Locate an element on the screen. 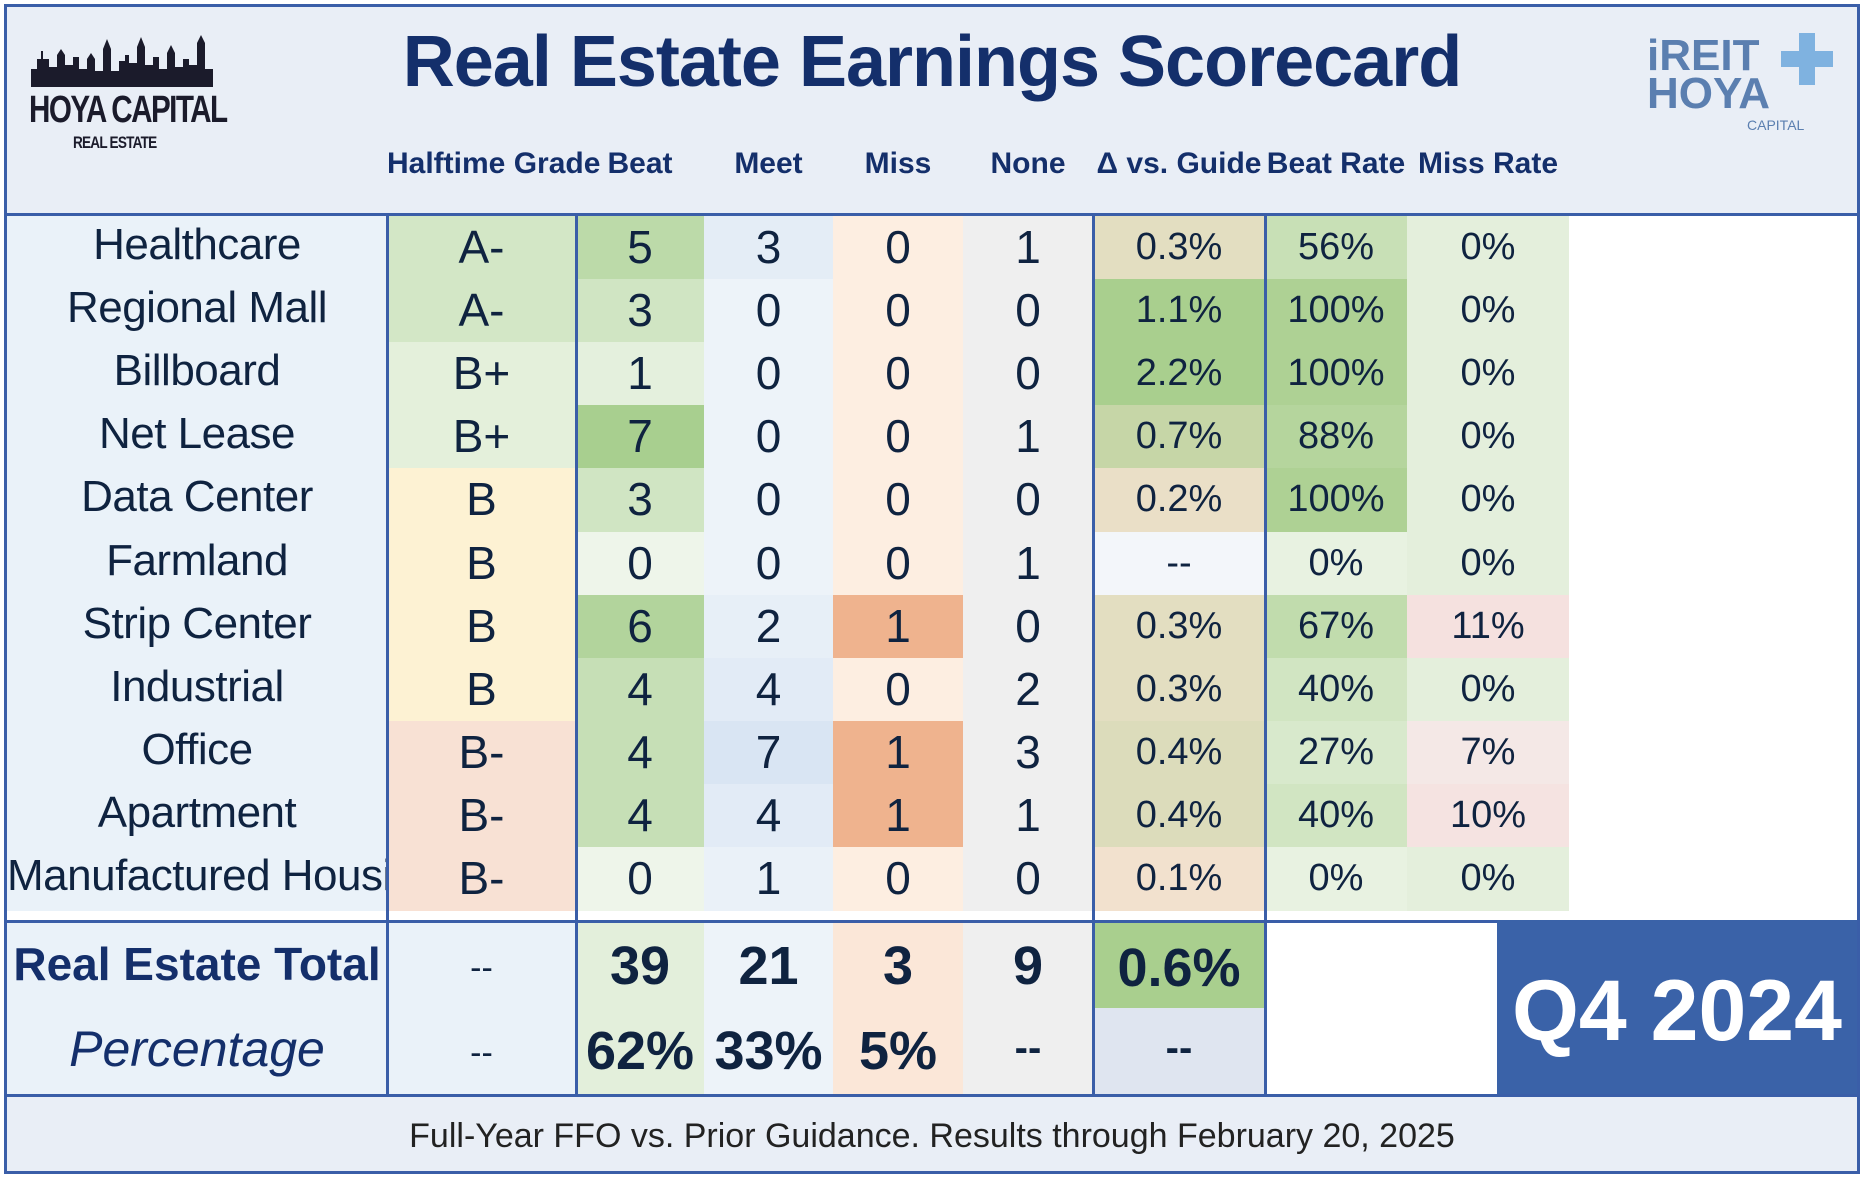 The height and width of the screenshot is (1180, 1866). col-header-miss: Miss is located at coordinates (898, 163).